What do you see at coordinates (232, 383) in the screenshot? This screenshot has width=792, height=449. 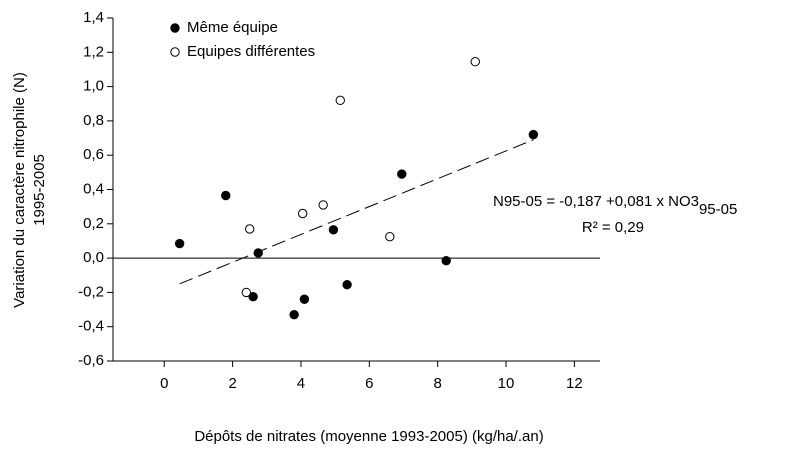 I see `x-tick-label: 2` at bounding box center [232, 383].